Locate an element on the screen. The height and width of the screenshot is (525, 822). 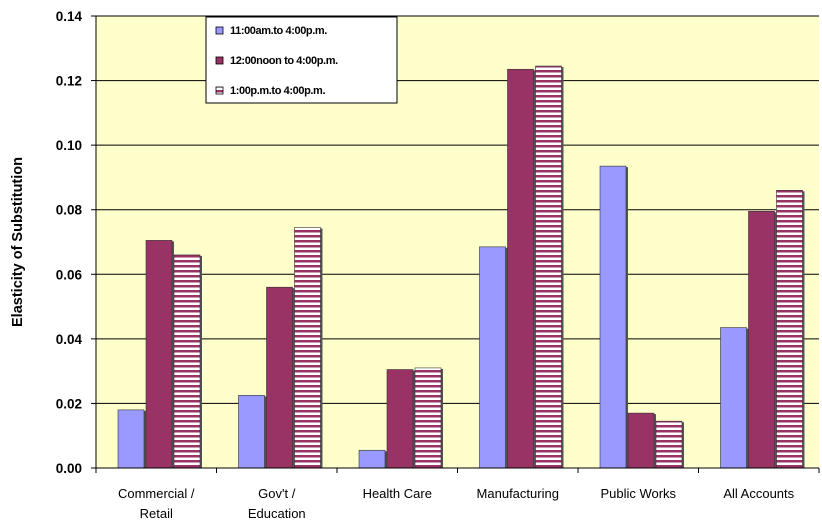
y-tick-label: 0.08 is located at coordinates (69, 210).